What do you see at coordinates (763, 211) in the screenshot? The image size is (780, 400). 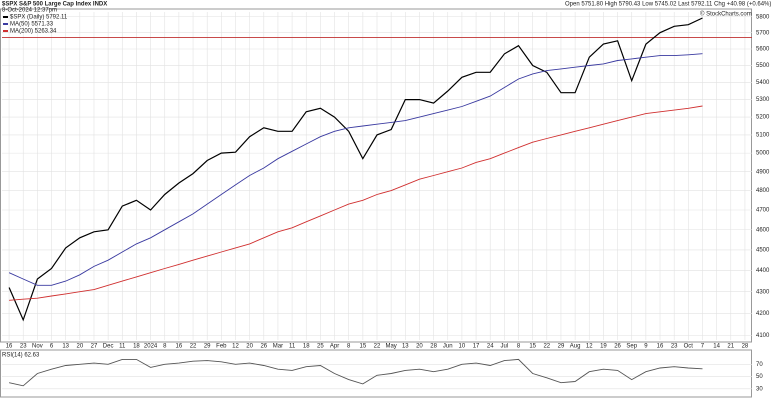 I see `y-tick-label: 4700` at bounding box center [763, 211].